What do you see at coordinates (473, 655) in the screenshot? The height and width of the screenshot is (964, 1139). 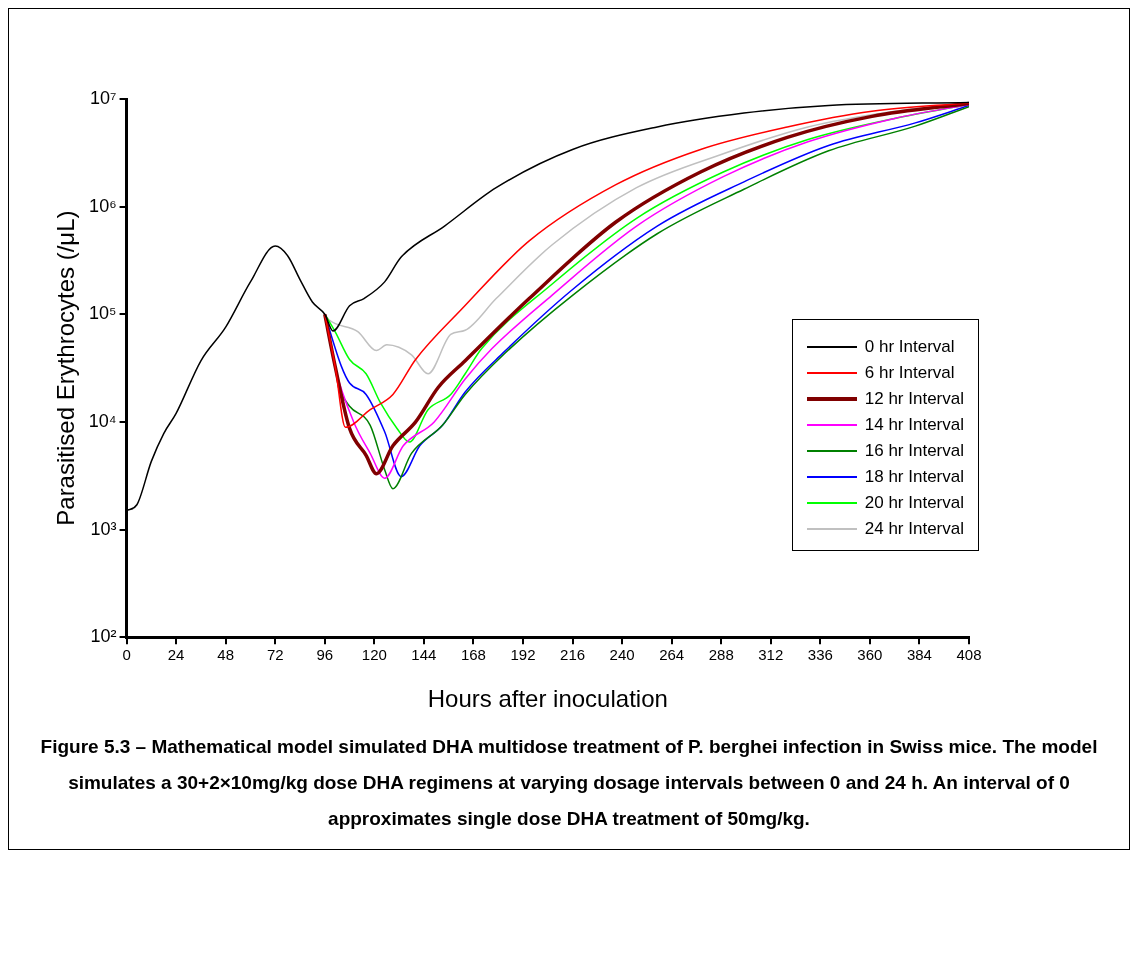 I see `x-tick-label: 168` at bounding box center [473, 655].